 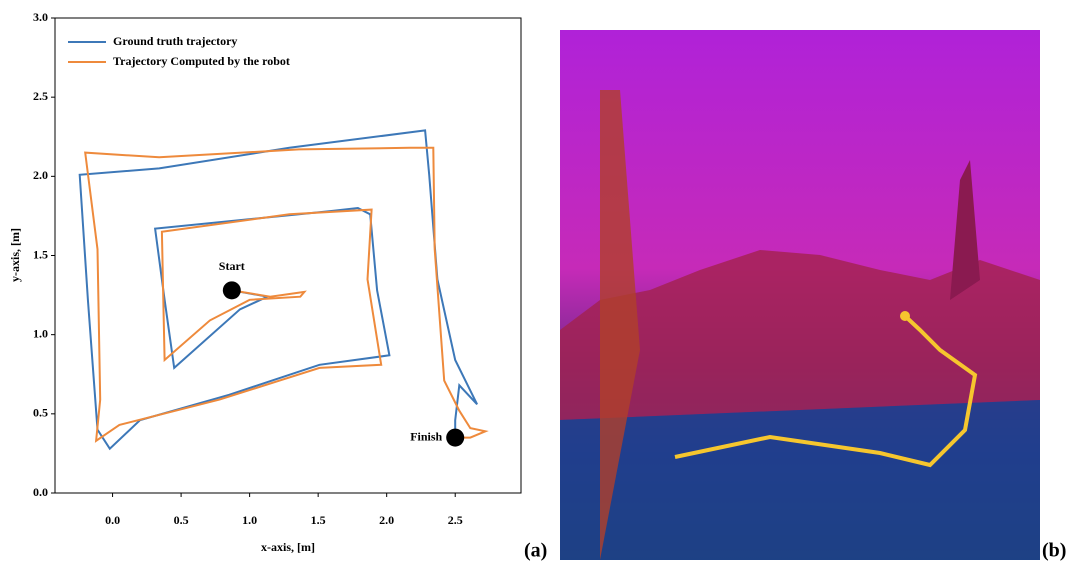 I want to click on y-tick-label: 1.5, so click(x=40, y=254).